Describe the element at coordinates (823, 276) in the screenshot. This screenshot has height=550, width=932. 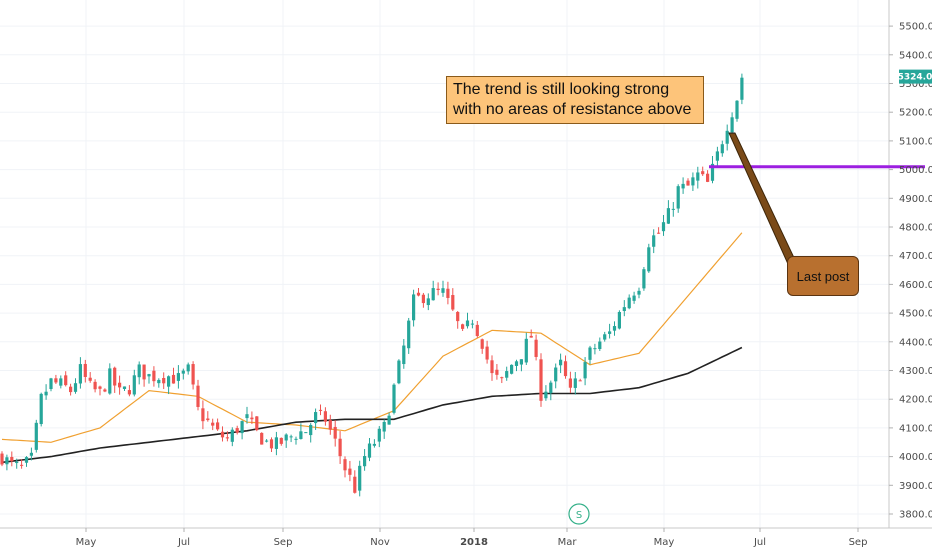
I see `last-post-box: Last post` at that location.